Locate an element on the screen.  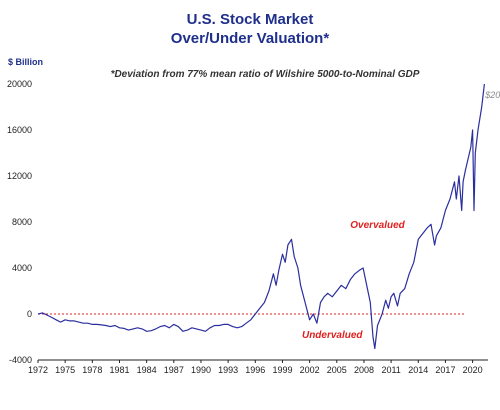
x-tick-label: 2020 is located at coordinates (473, 370).